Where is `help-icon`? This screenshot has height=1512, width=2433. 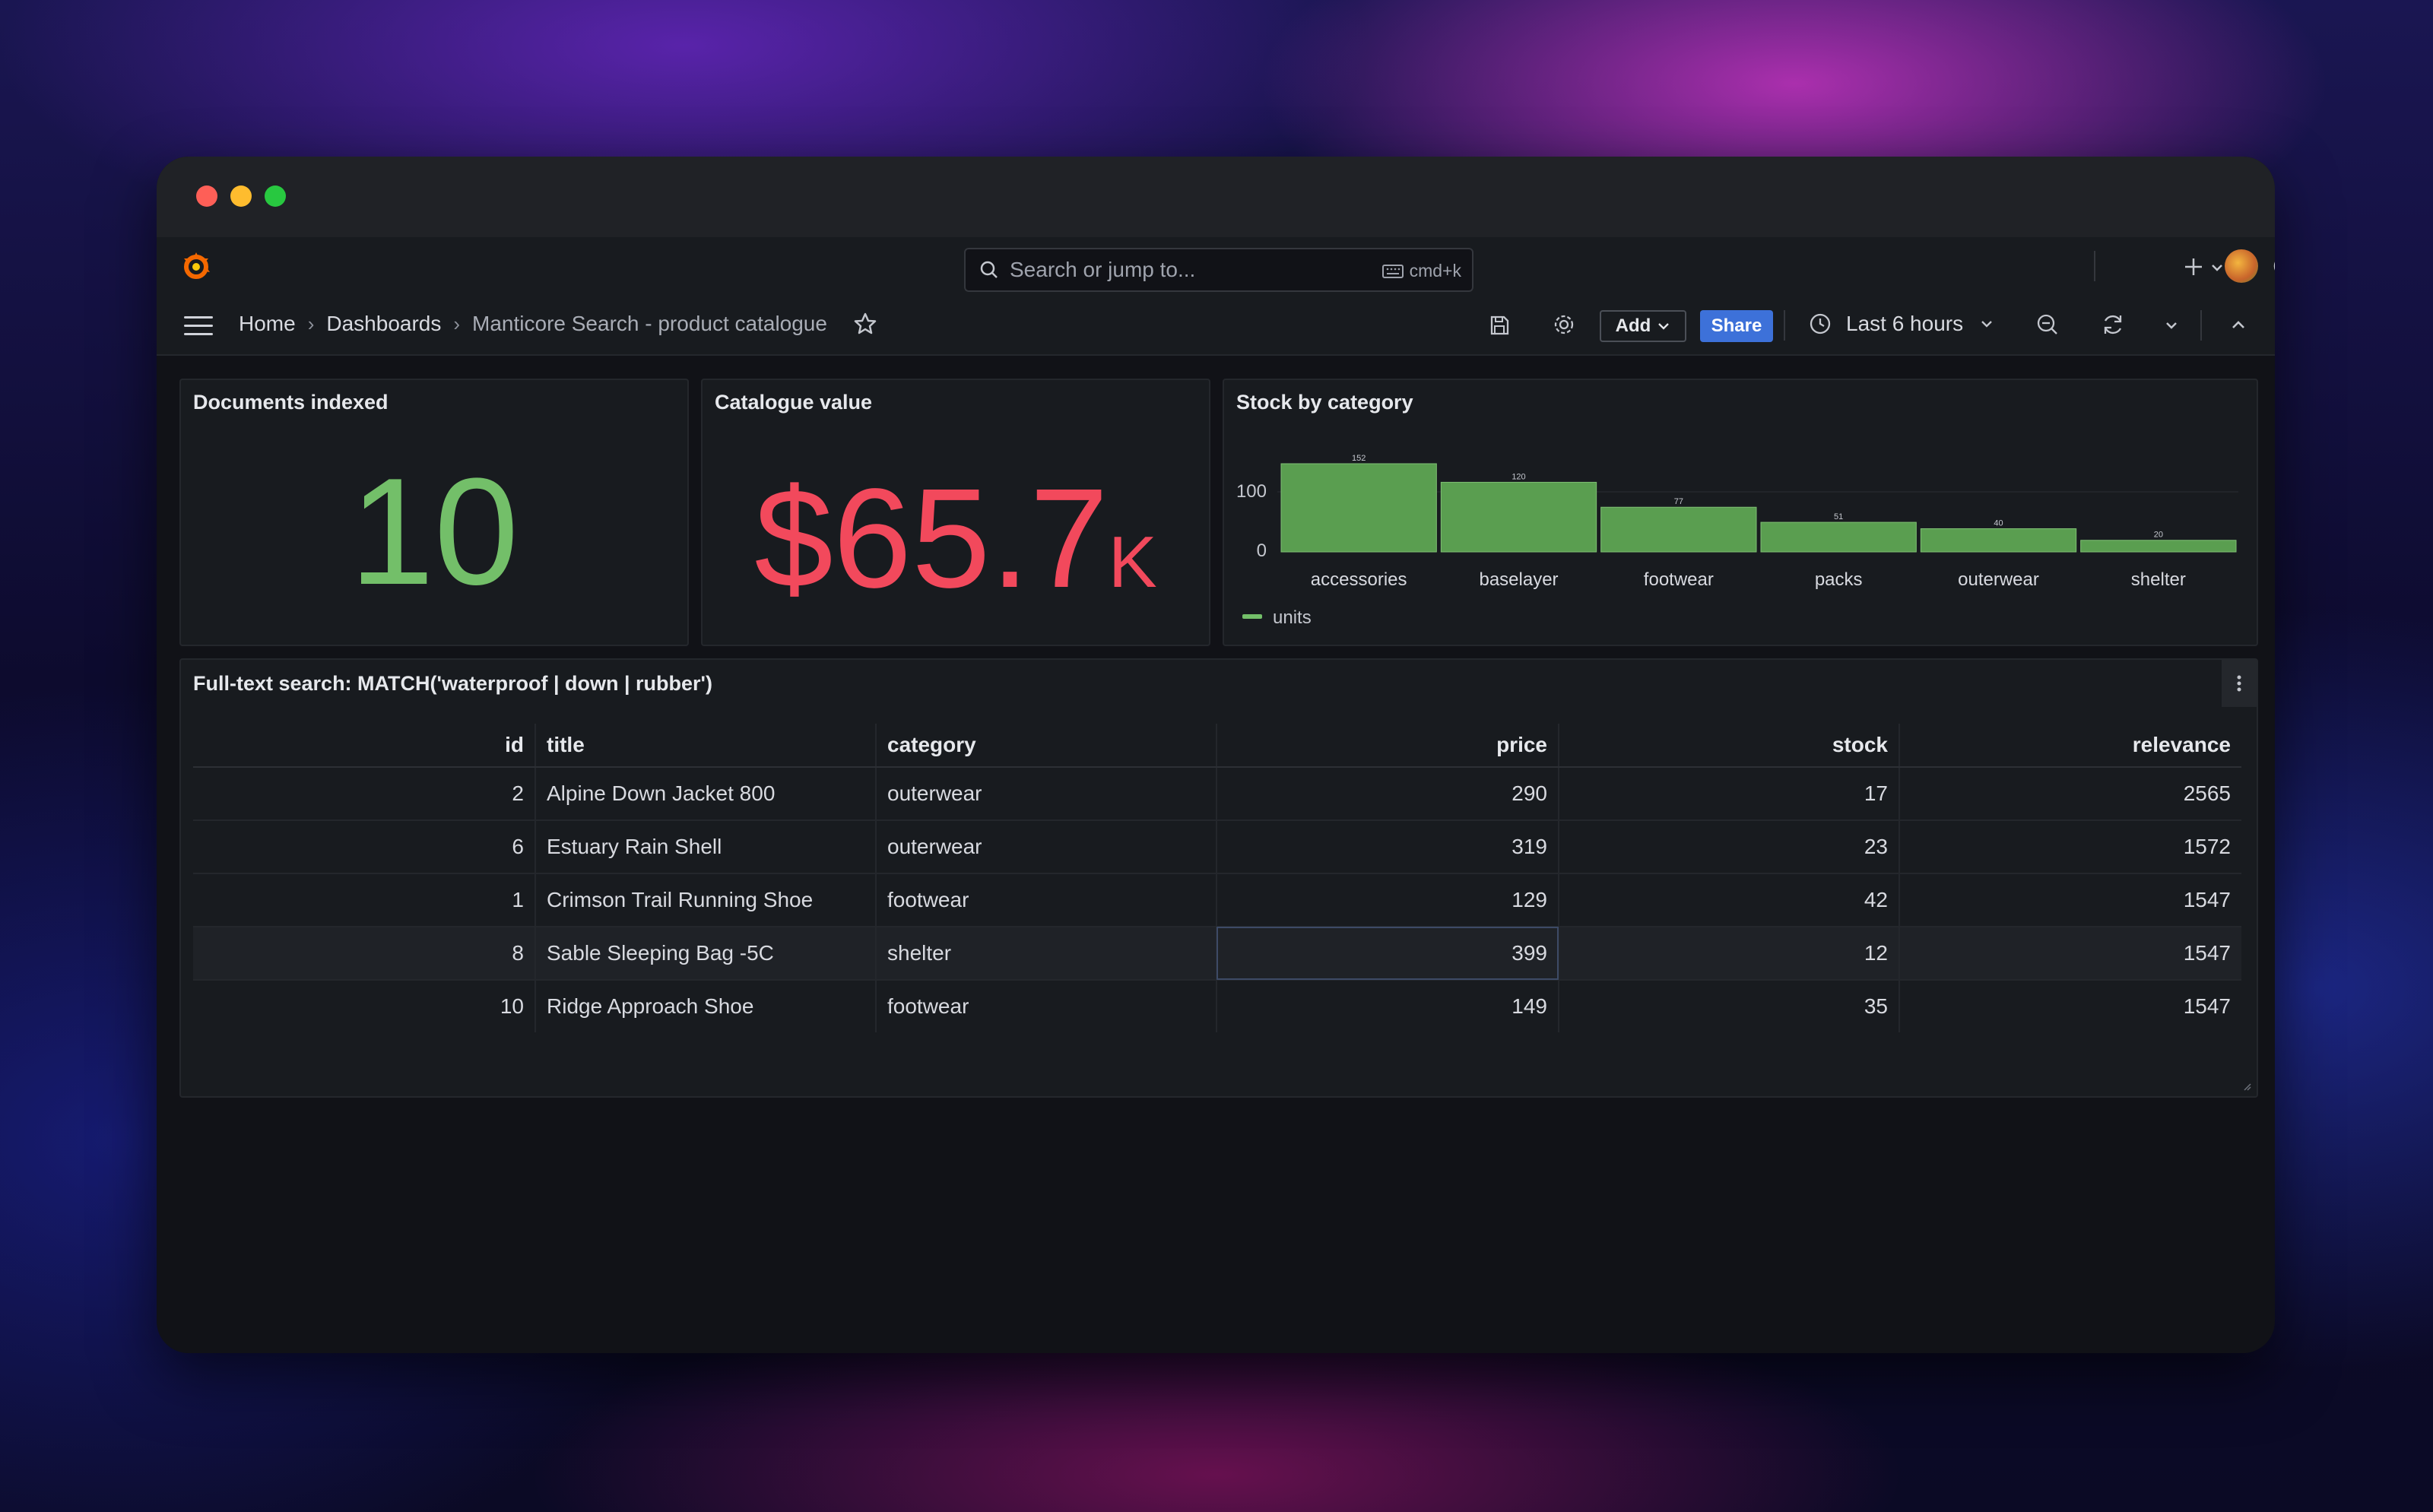
help-icon is located at coordinates (2273, 266).